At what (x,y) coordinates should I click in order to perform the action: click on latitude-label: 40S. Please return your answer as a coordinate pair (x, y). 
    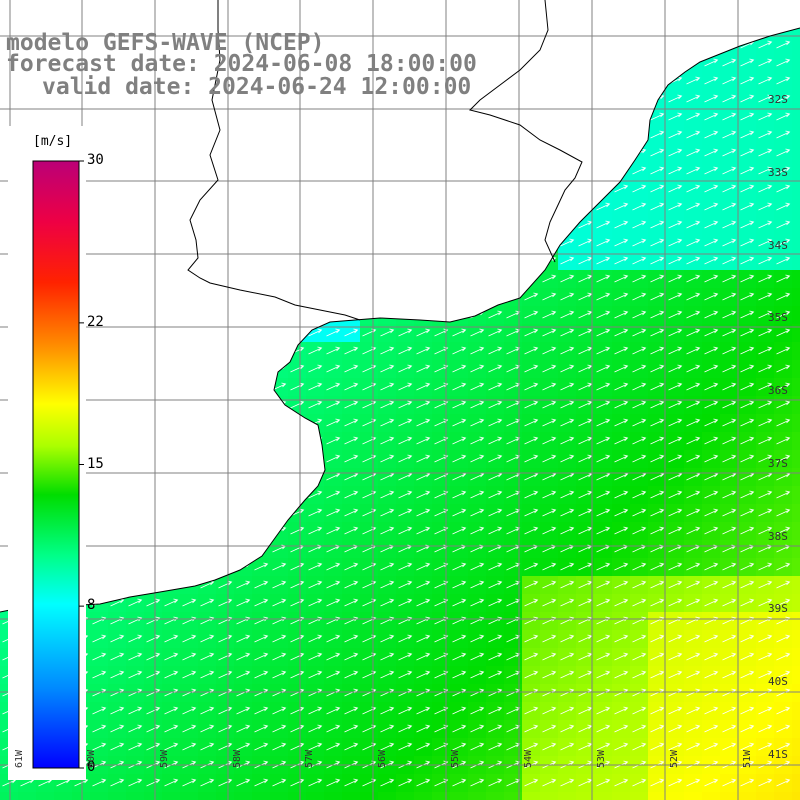
    Looking at the image, I should click on (778, 681).